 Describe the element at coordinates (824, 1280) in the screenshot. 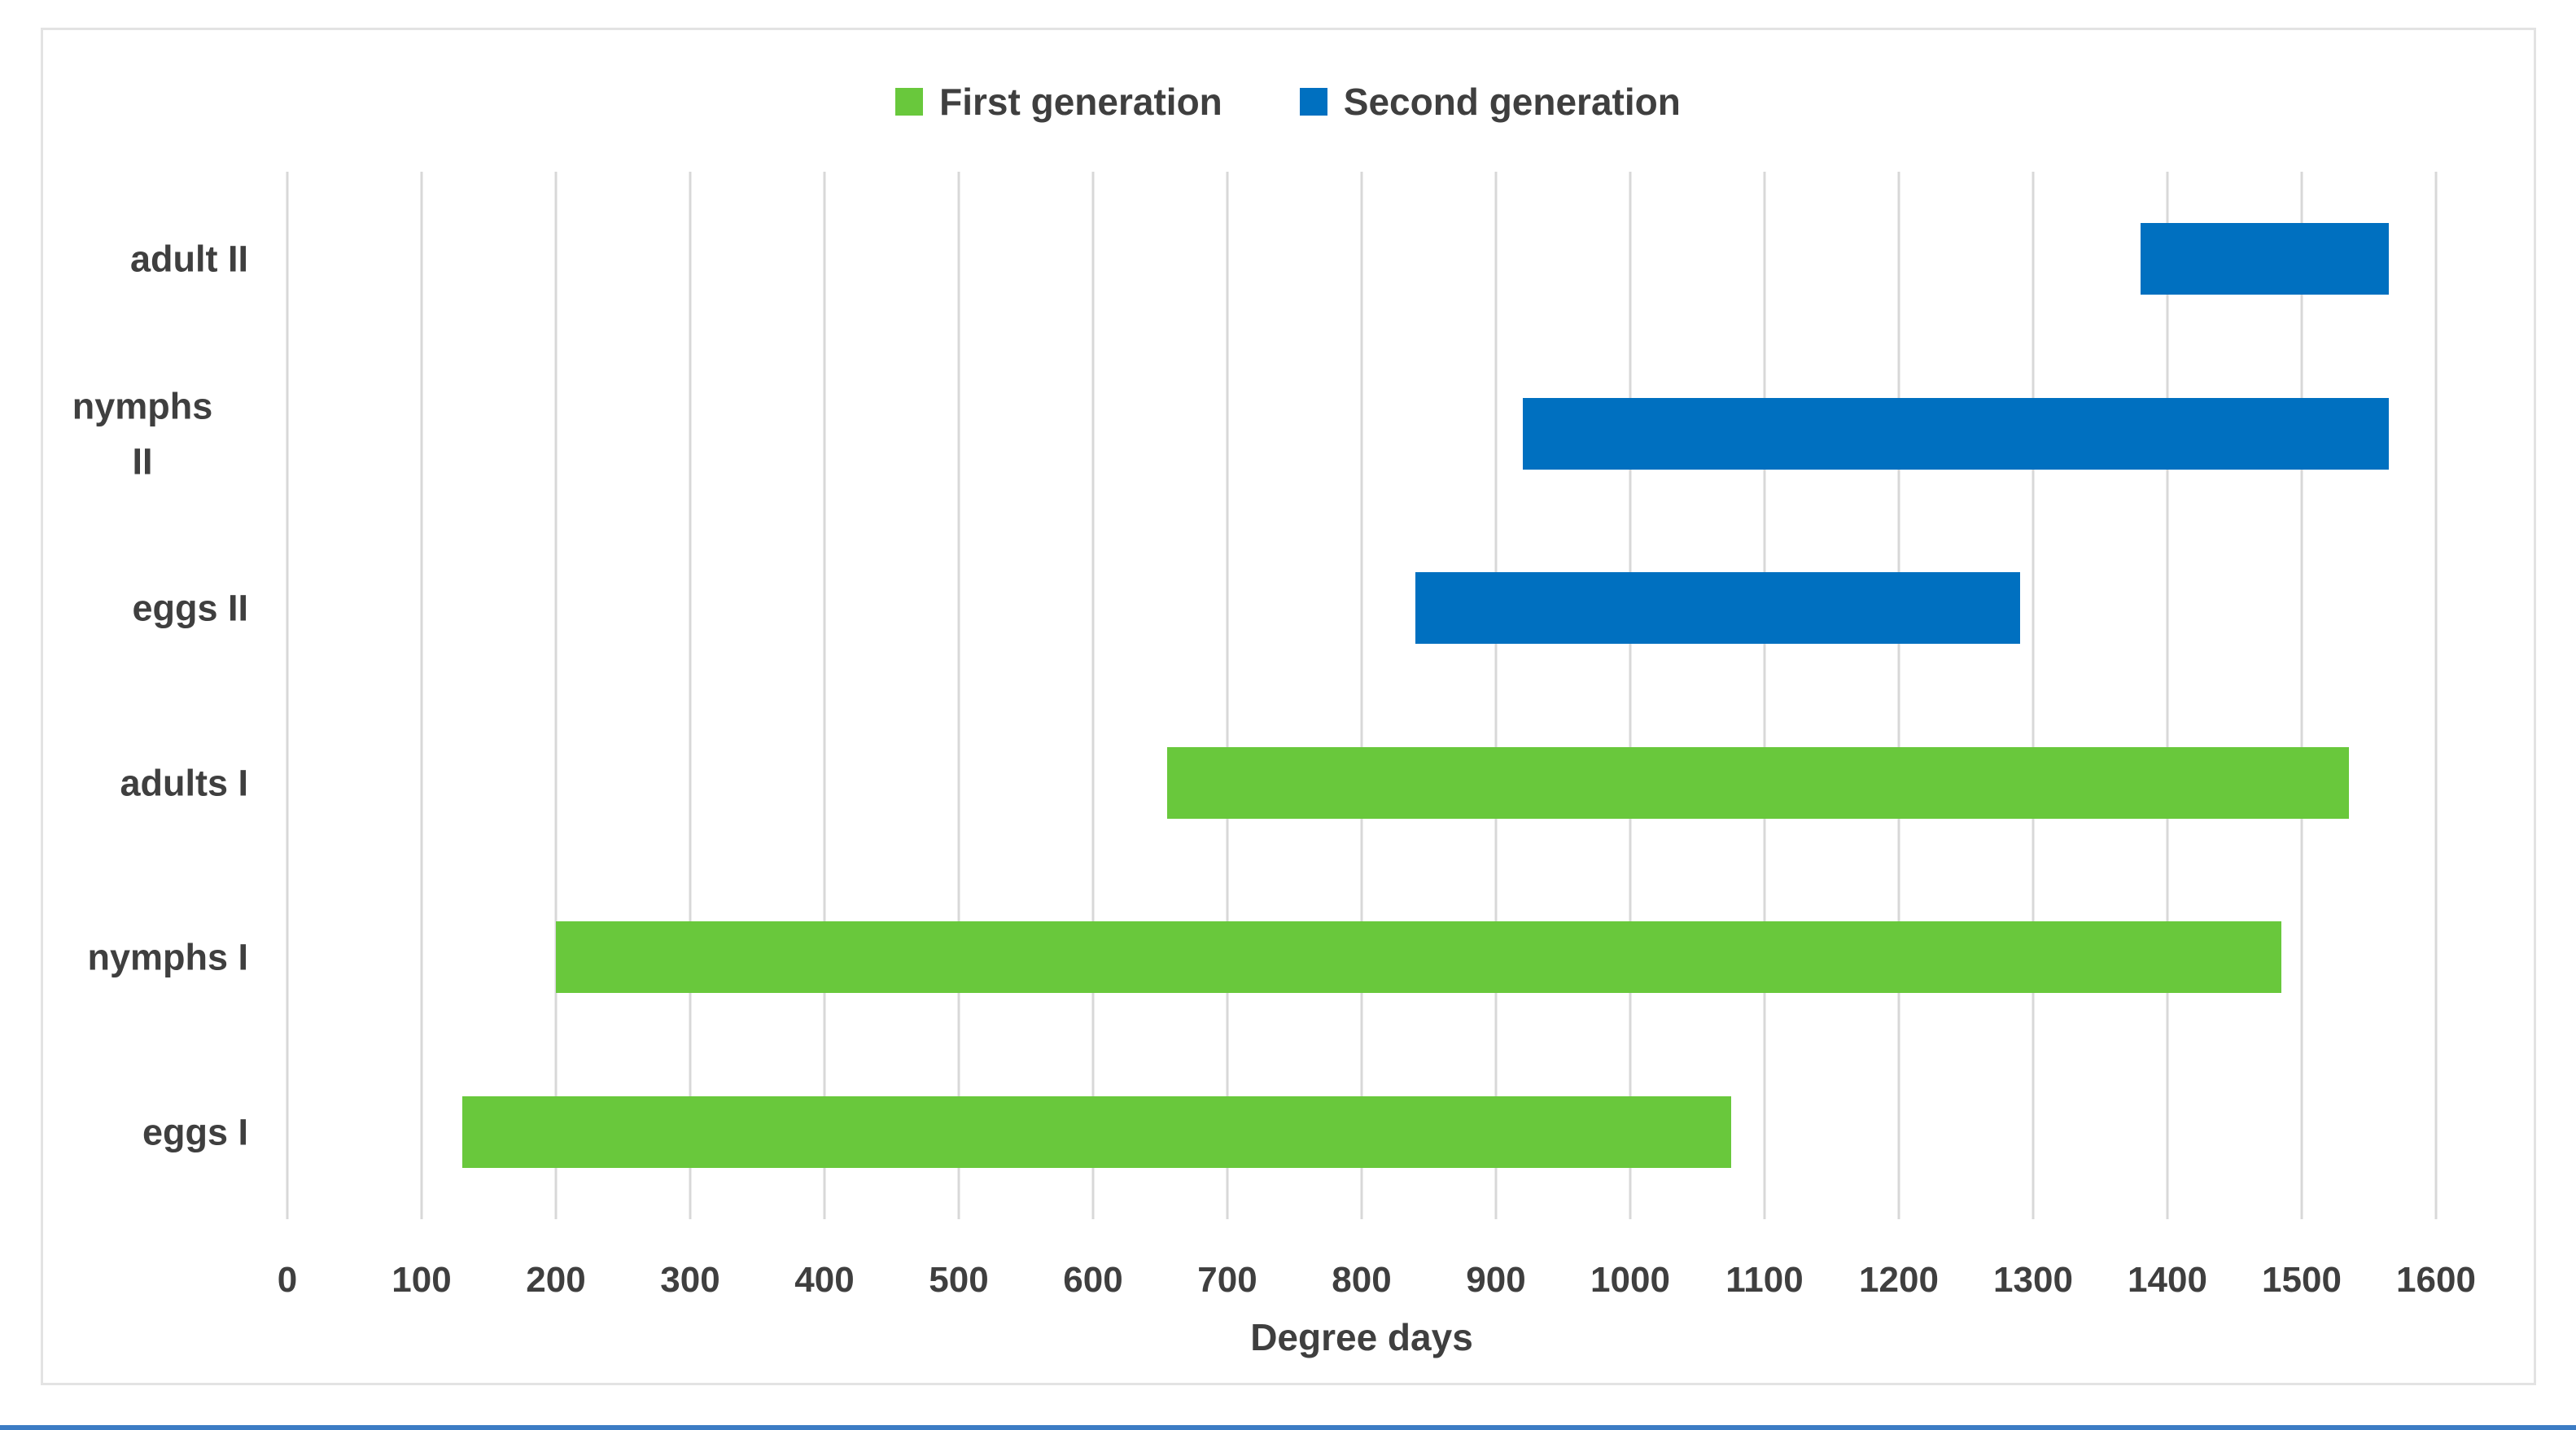

I see `x-tick-label-400: 400` at that location.